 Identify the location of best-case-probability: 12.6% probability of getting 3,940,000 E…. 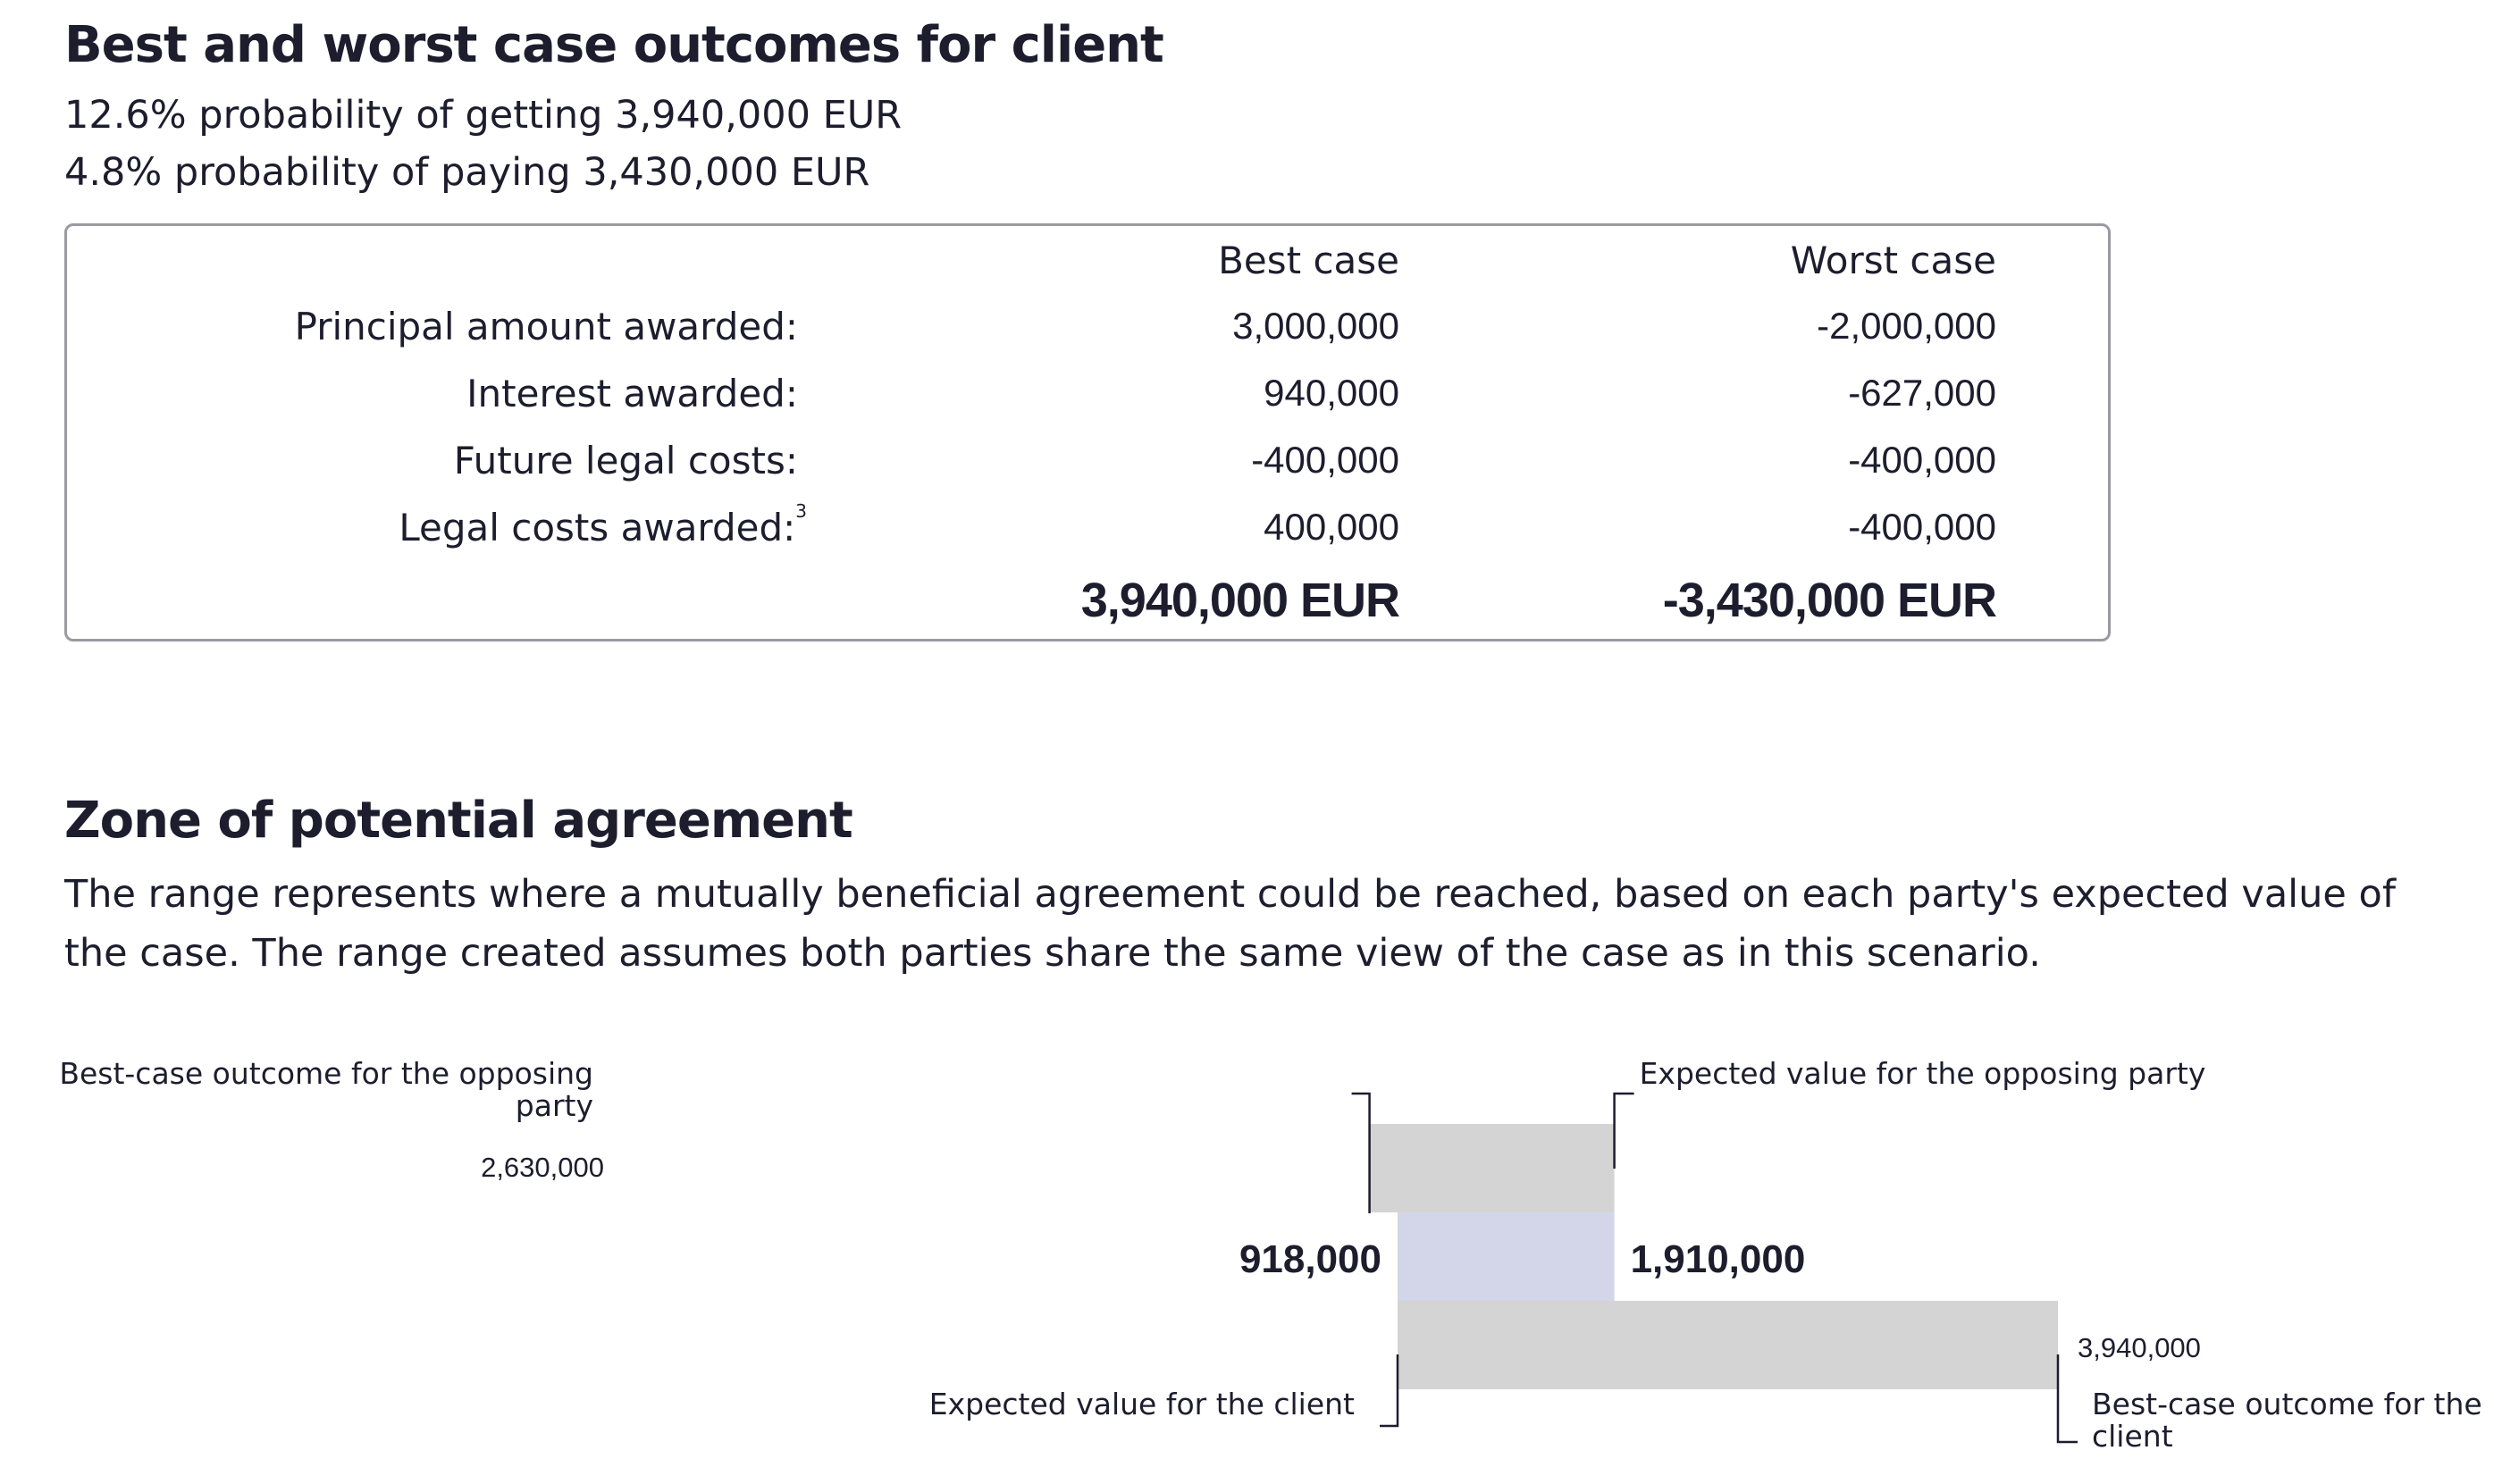
(483, 116).